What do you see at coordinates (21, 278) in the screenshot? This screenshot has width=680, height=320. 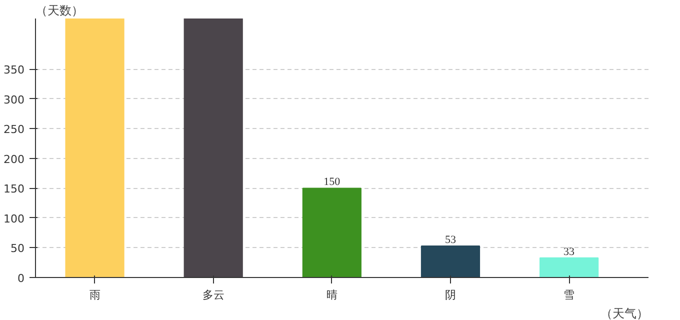 I see `y-tick-label: 0` at bounding box center [21, 278].